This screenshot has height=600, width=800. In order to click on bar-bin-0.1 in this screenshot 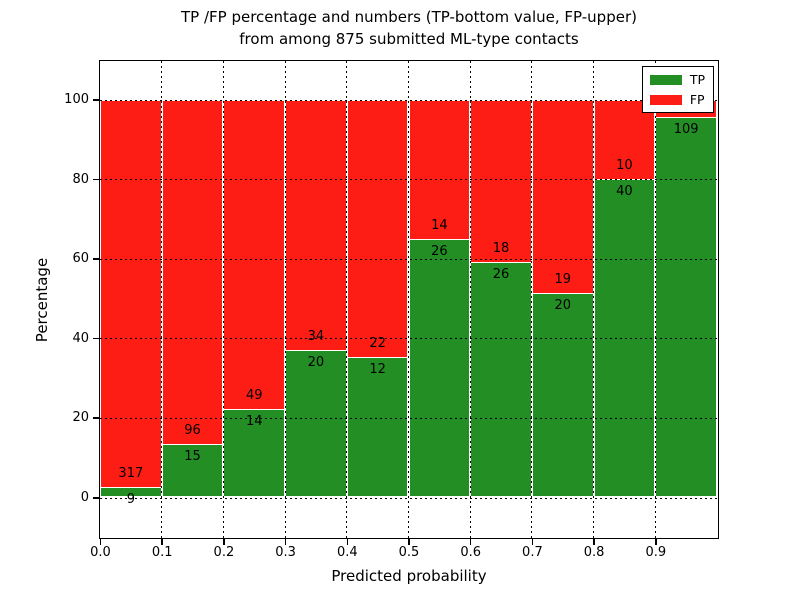, I will do `click(192, 298)`.